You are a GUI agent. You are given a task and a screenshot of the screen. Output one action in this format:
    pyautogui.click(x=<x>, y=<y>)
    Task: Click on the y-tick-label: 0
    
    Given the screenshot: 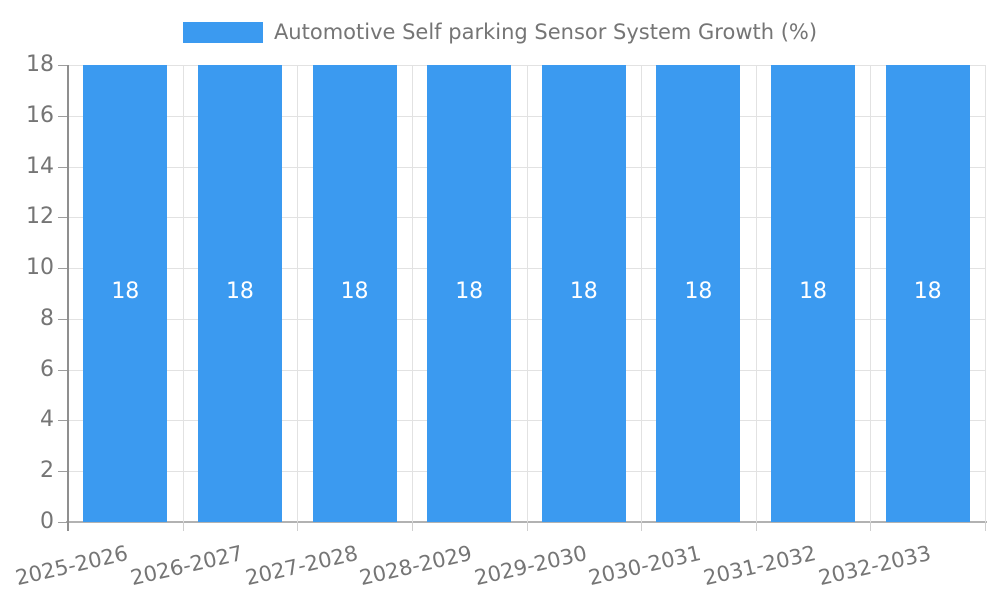 What is the action you would take?
    pyautogui.click(x=47, y=521)
    